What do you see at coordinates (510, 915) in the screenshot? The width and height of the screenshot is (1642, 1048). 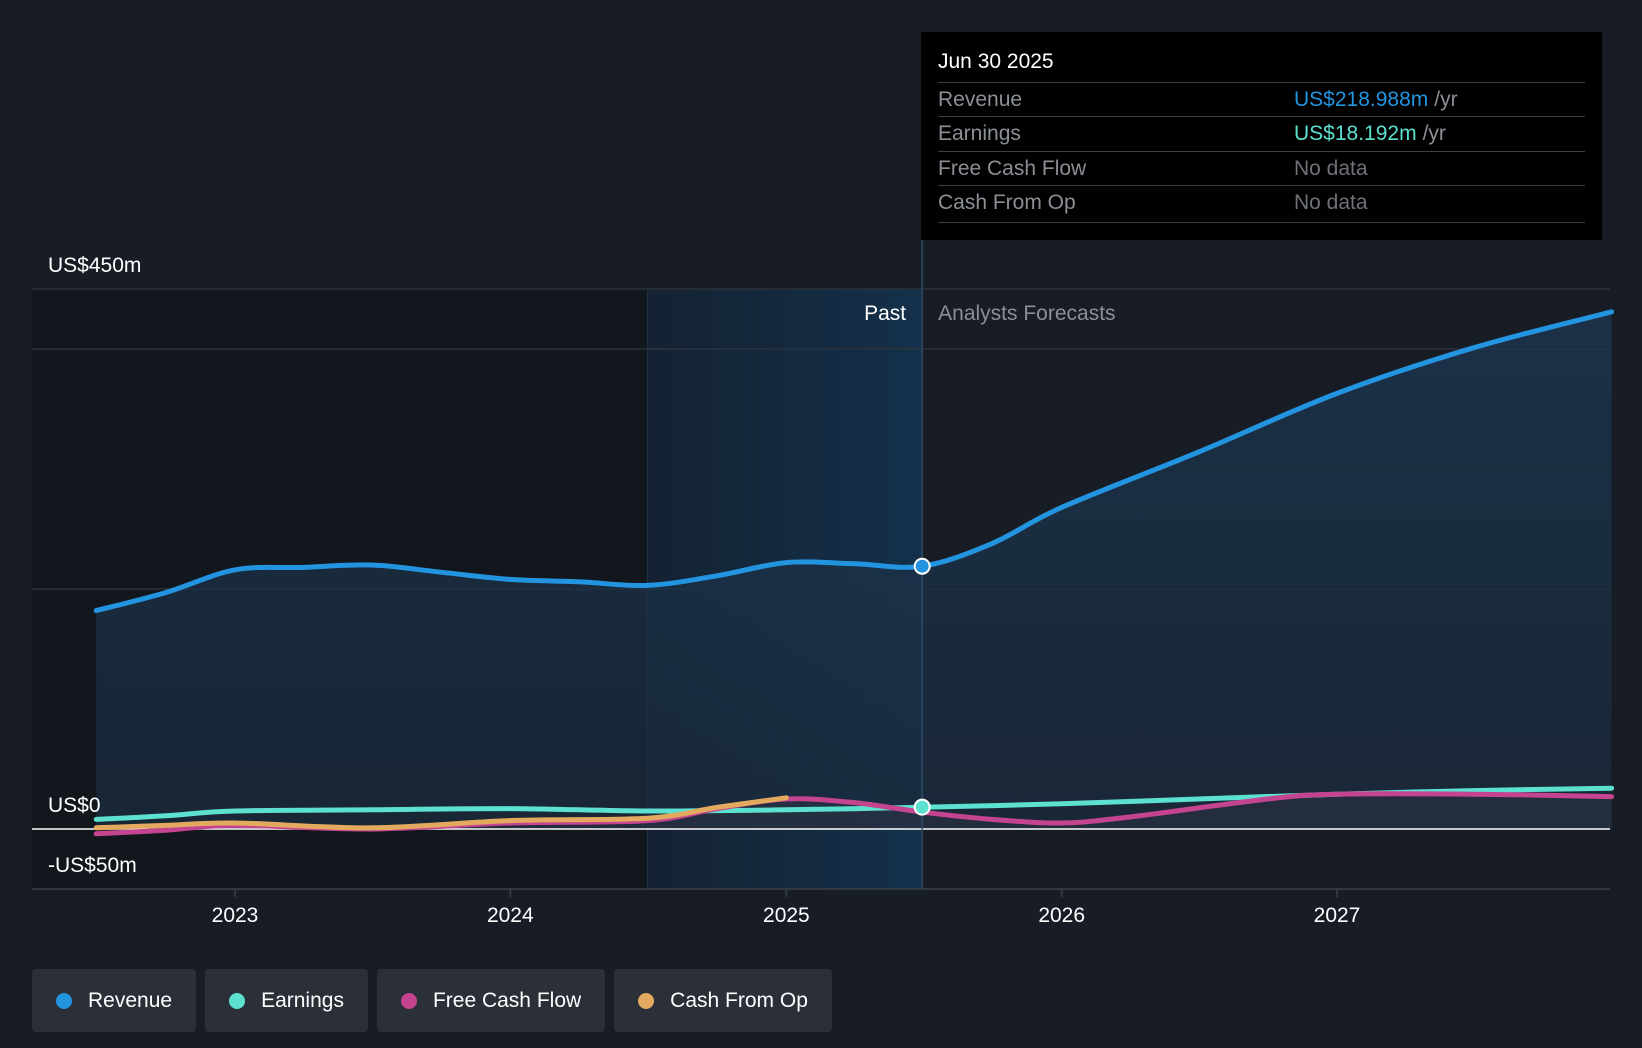 I see `x-tick-label: 2024` at bounding box center [510, 915].